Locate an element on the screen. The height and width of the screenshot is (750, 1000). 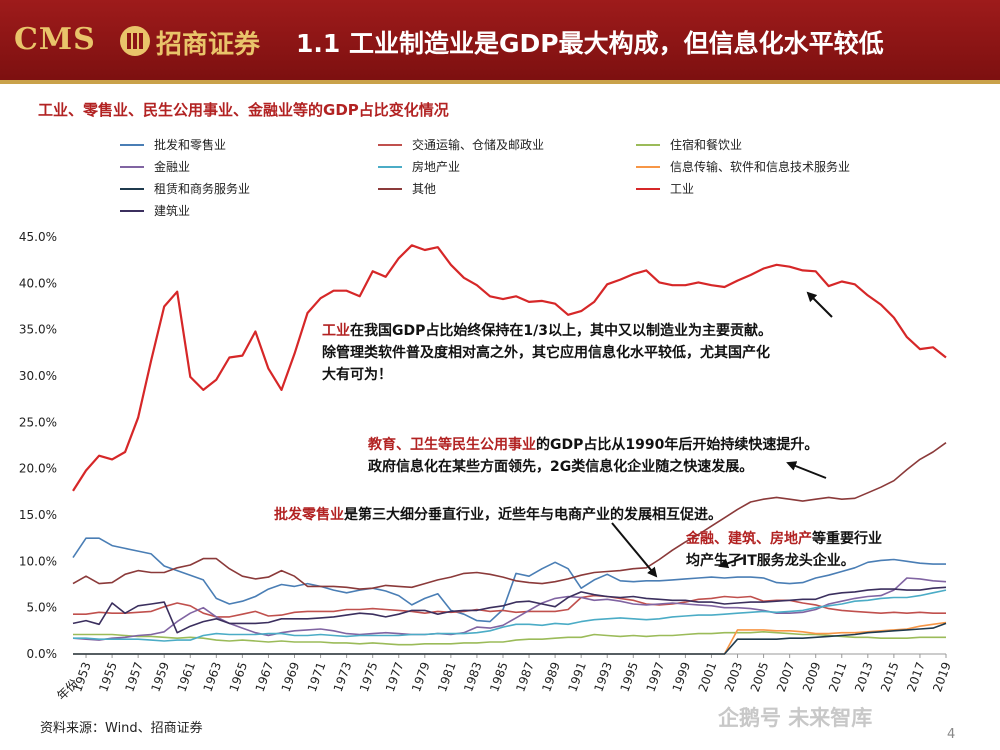
x-tick-label: 1991 is located at coordinates (577, 676).